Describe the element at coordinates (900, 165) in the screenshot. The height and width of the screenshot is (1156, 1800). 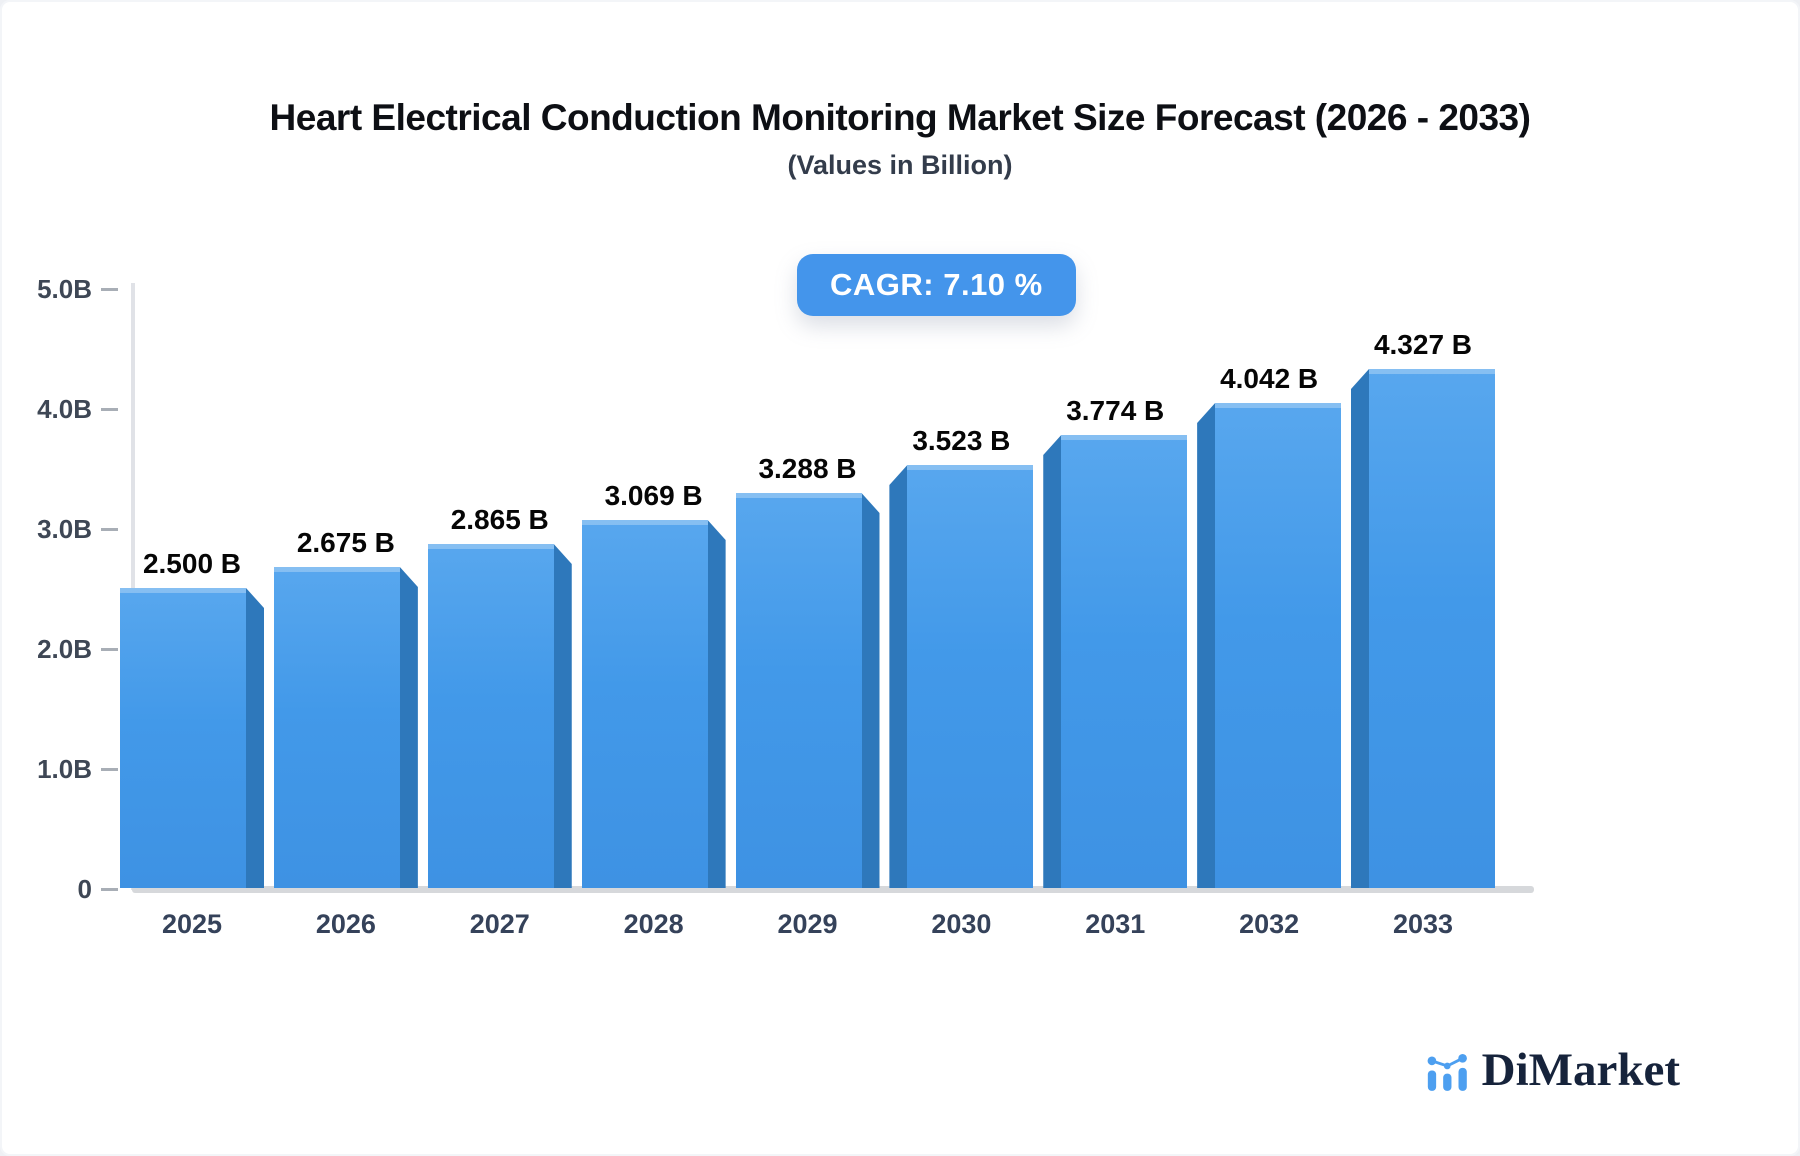
I see `chart-subtitle: (Values in Billion)` at that location.